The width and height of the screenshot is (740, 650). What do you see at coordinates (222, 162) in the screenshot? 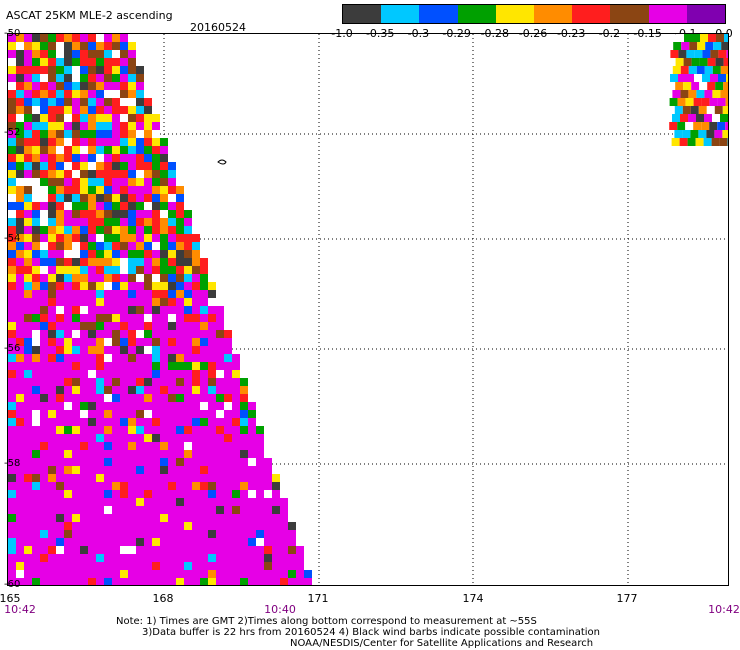
I see `island-outline` at bounding box center [222, 162].